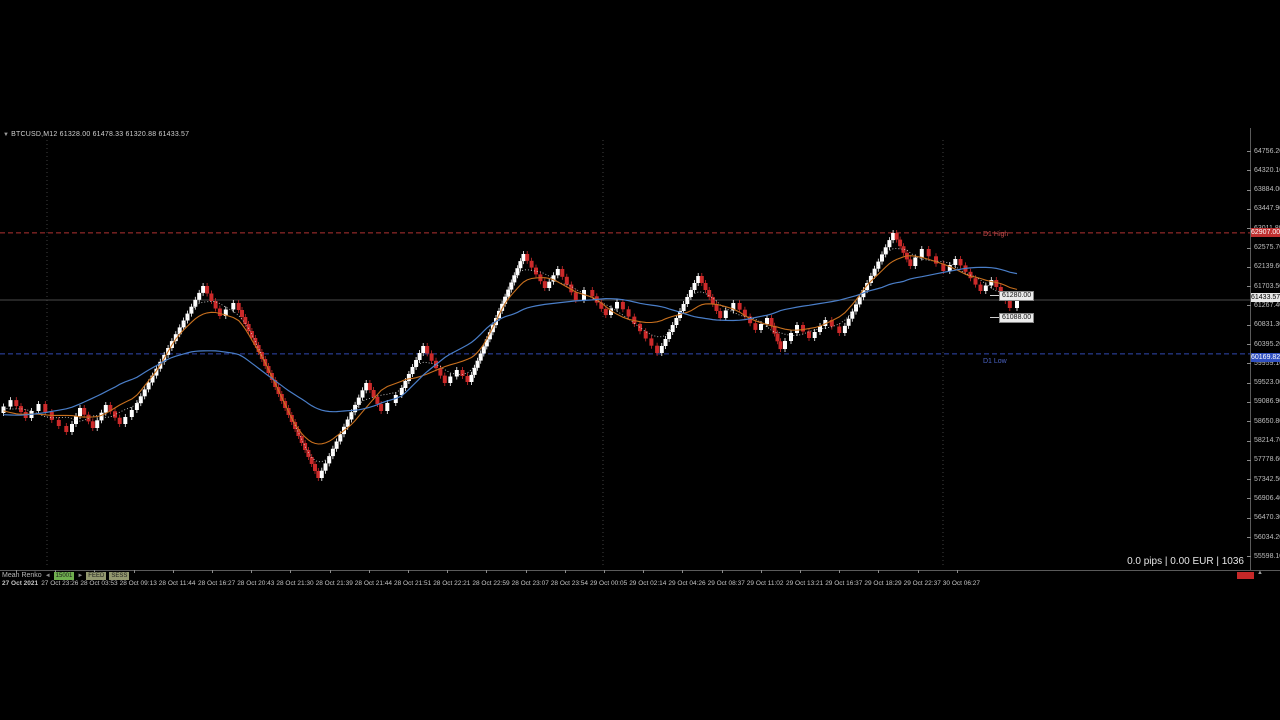  Describe the element at coordinates (609, 583) in the screenshot. I see `time-axis-label: 29 Oct 00:05` at that location.